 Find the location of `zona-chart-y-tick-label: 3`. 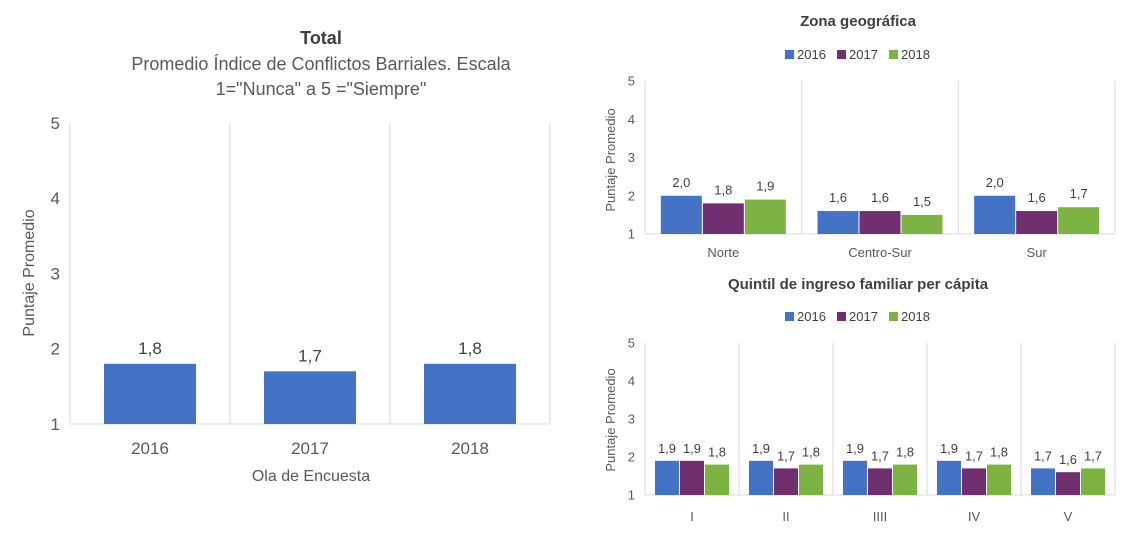

zona-chart-y-tick-label: 3 is located at coordinates (631, 157).